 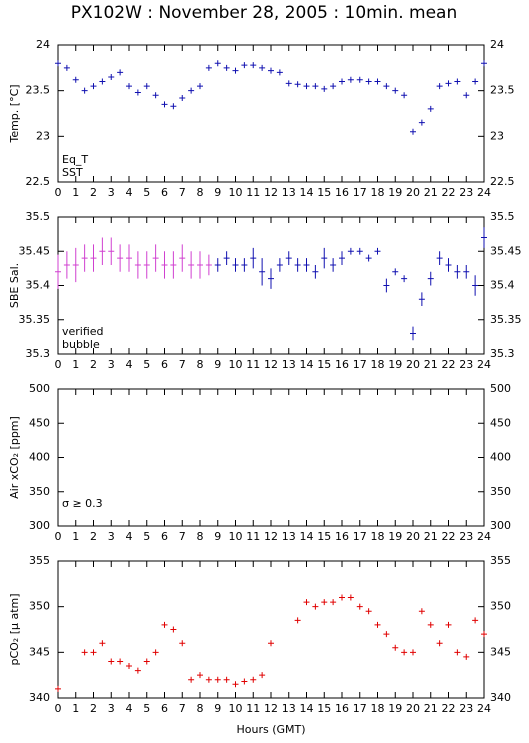 What do you see at coordinates (502, 181) in the screenshot?
I see `y-tick-label: 22.5` at bounding box center [502, 181].